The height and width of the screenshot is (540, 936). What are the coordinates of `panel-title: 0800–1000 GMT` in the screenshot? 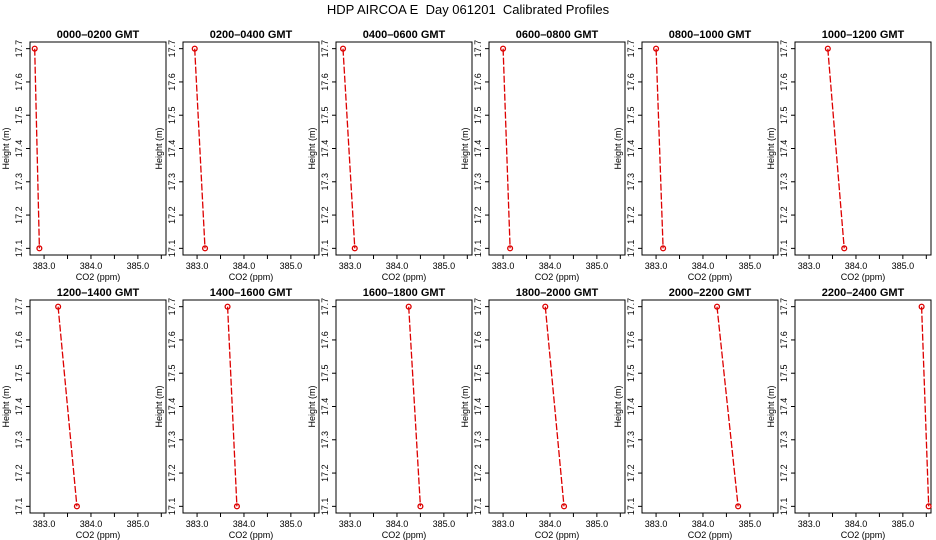 It's located at (710, 35).